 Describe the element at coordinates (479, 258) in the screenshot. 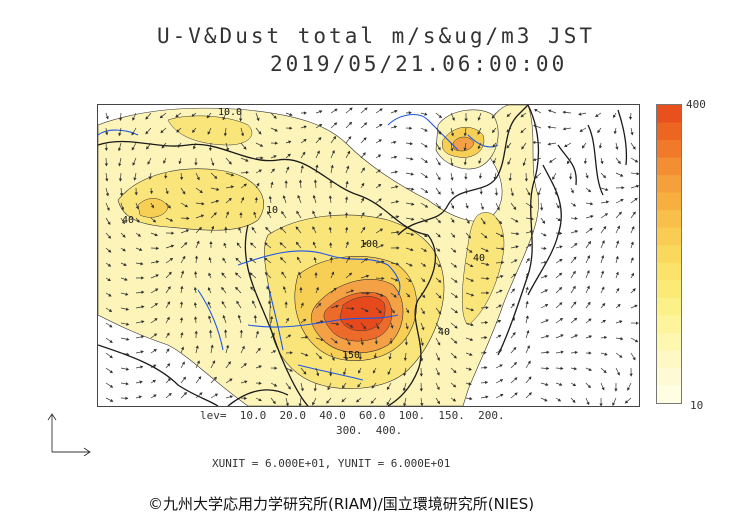

I see `contour-label: 40` at that location.